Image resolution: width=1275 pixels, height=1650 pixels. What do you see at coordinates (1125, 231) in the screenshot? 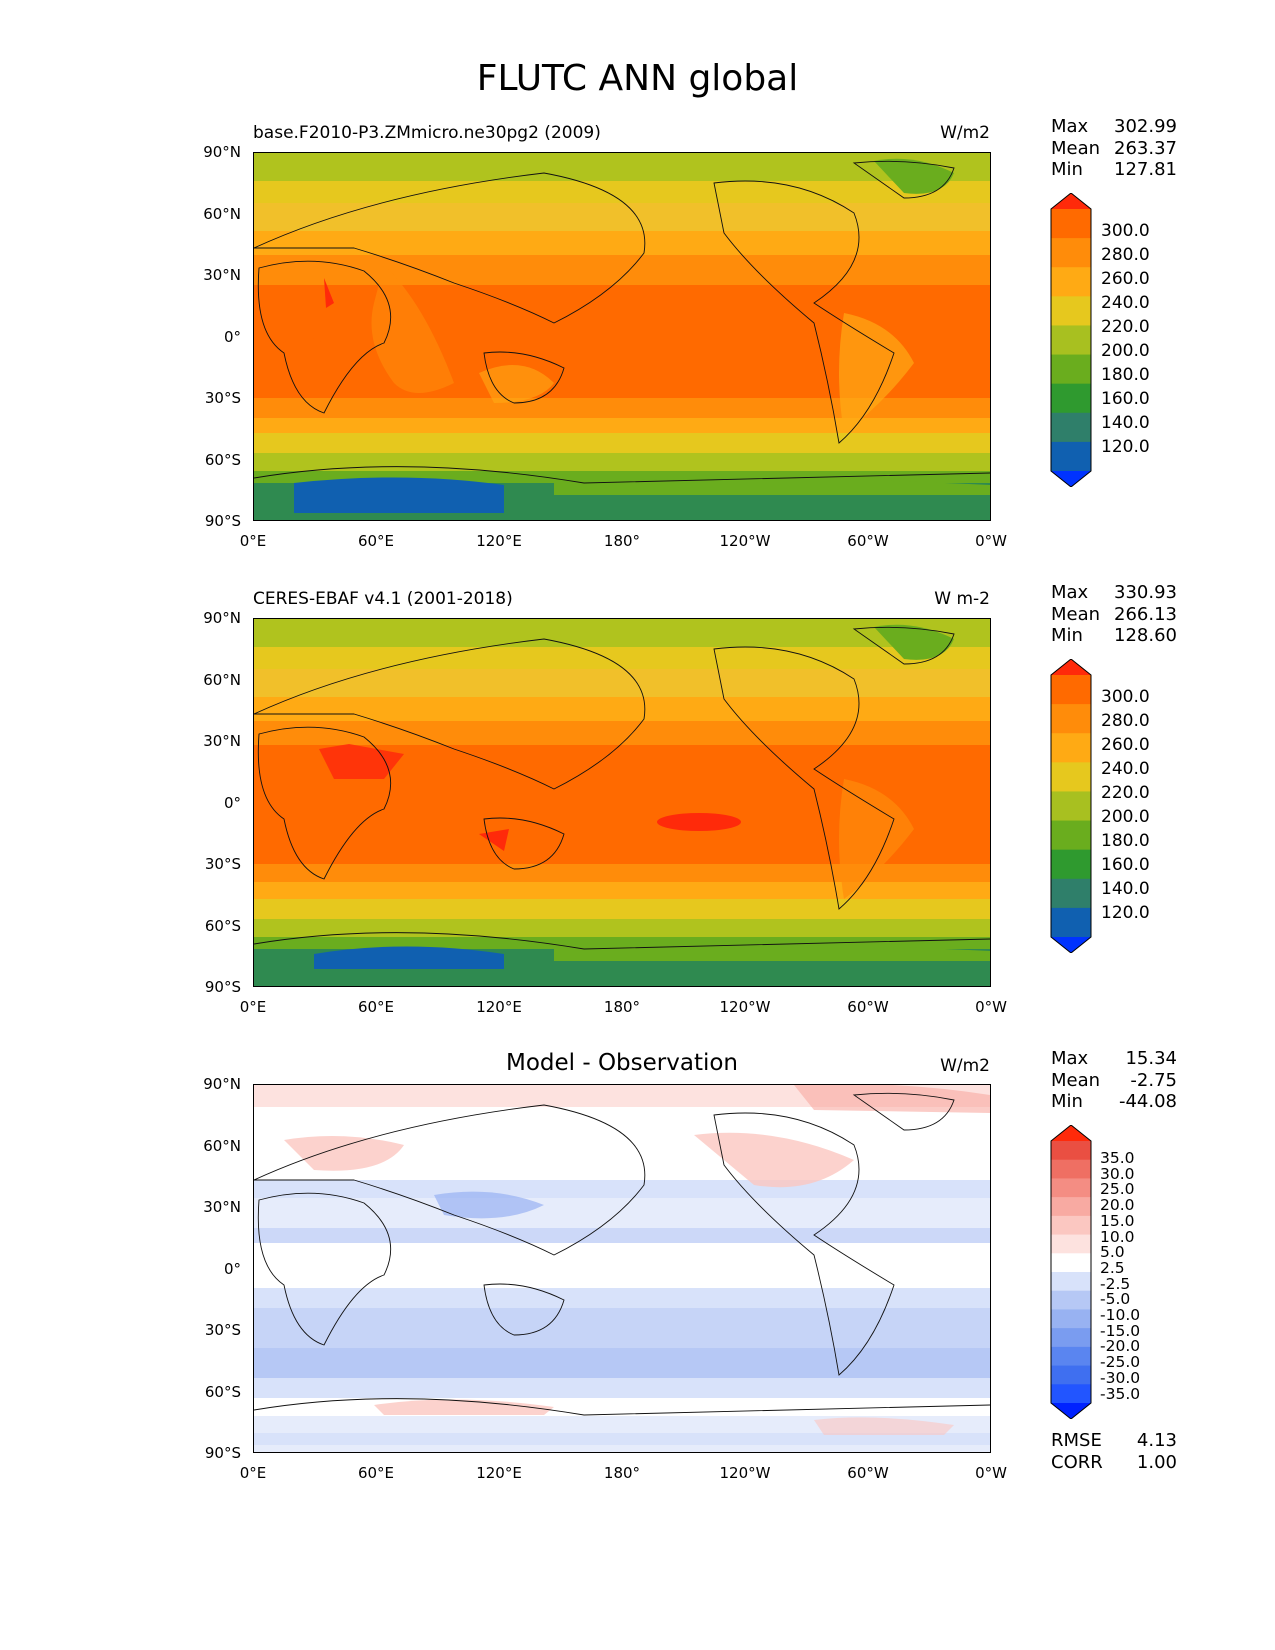
I see `colorbar-label: 300.0` at bounding box center [1125, 231].